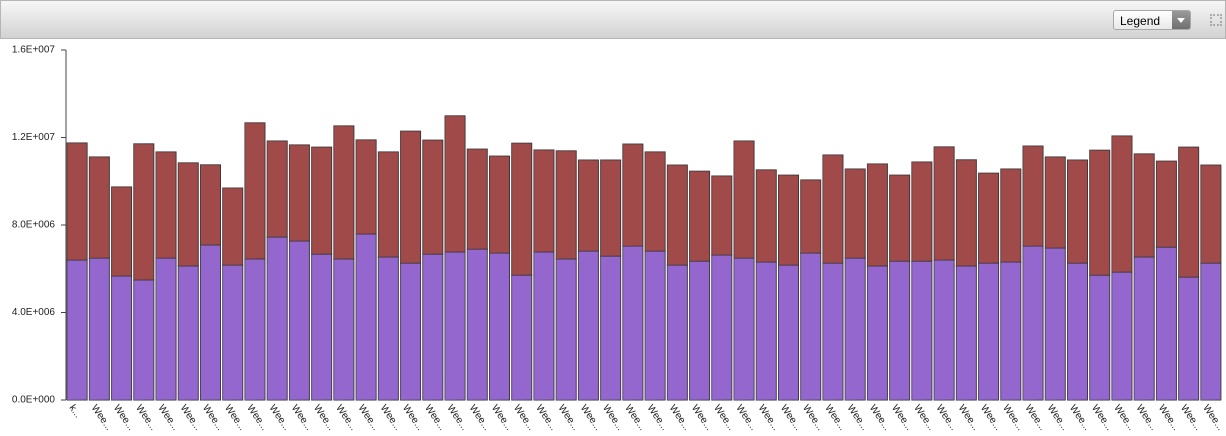 The image size is (1226, 436). What do you see at coordinates (1181, 20) in the screenshot?
I see `dropdown-arrow` at bounding box center [1181, 20].